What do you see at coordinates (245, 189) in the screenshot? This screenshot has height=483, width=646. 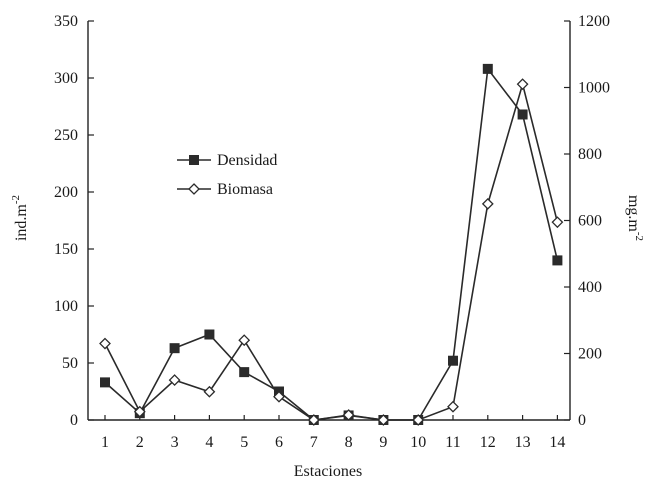 I see `legend-biomasa-label: Biomasa` at bounding box center [245, 189].